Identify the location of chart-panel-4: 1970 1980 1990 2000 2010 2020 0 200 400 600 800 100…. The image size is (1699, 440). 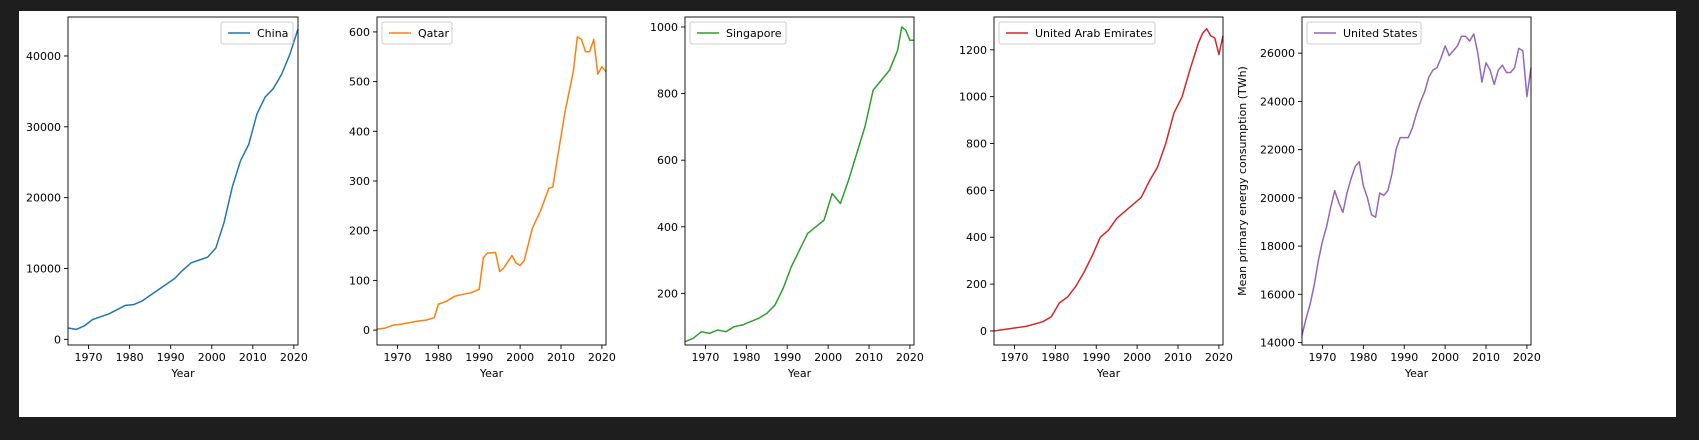
(1096, 198).